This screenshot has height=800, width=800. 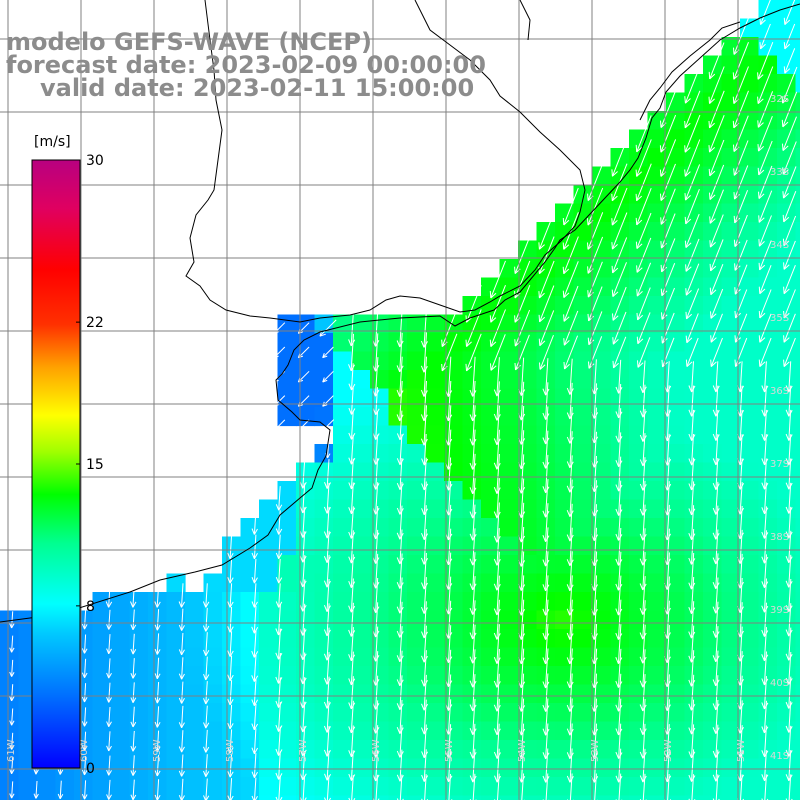 I want to click on longitude-label: 61W, so click(x=11, y=750).